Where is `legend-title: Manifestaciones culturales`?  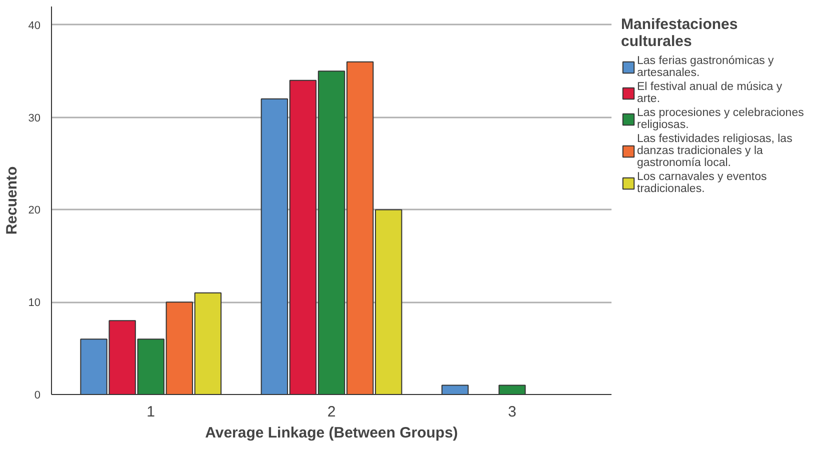
legend-title: Manifestaciones culturales is located at coordinates (680, 33).